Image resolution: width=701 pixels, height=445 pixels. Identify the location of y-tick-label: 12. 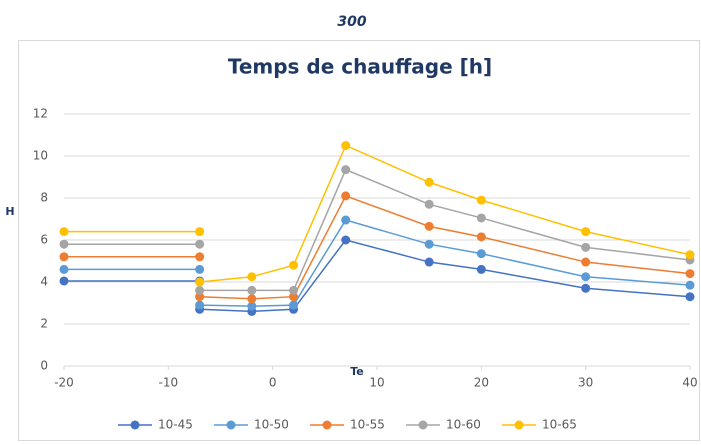
(40, 114).